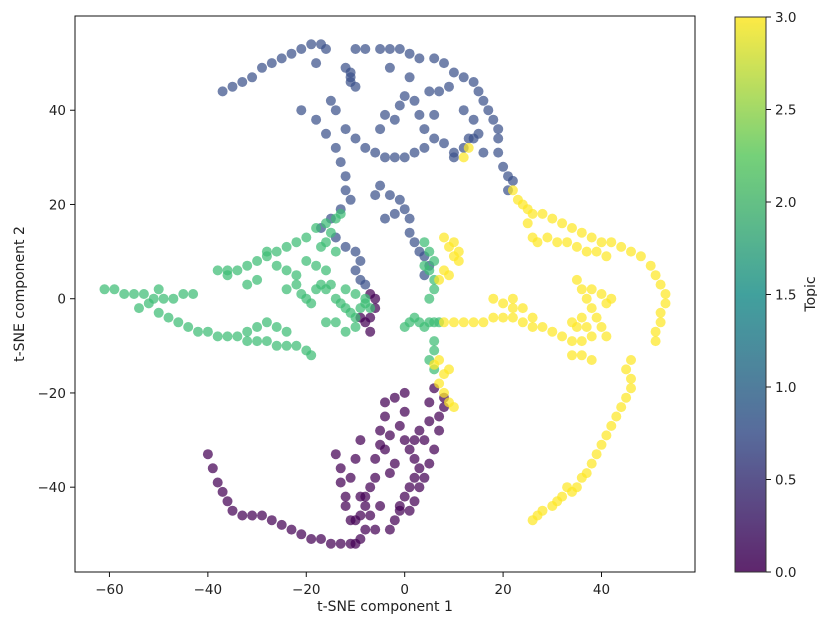  Describe the element at coordinates (208, 590) in the screenshot. I see `x-tick-label: −40` at that location.